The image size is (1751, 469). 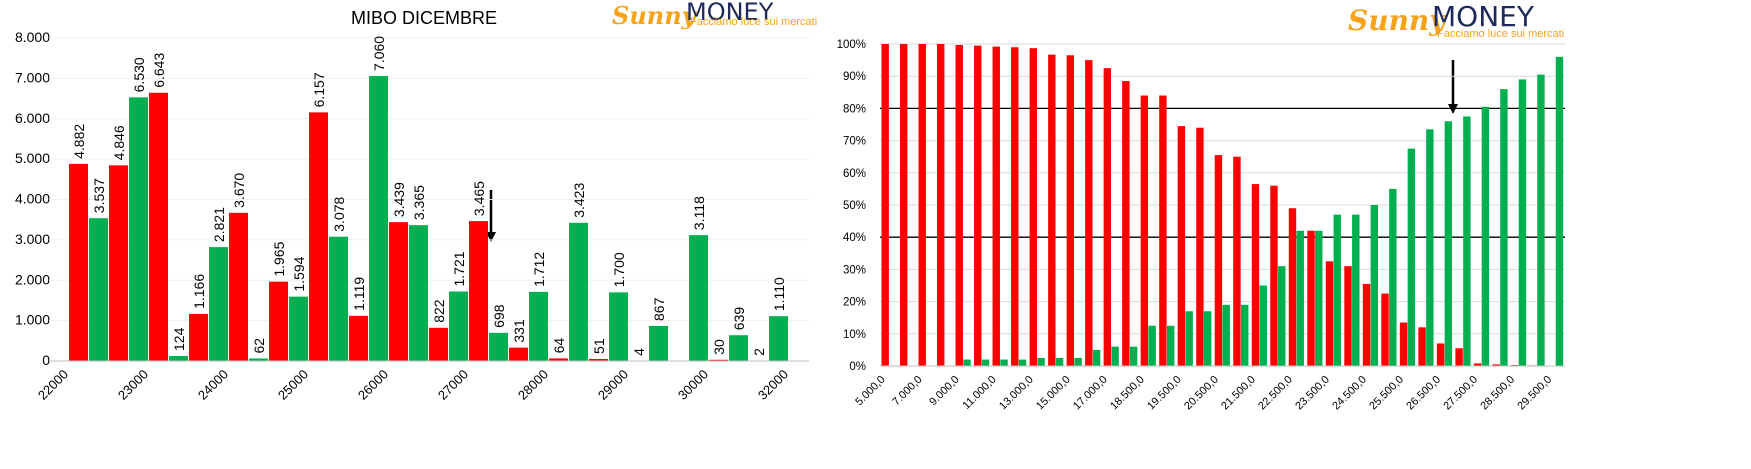 I want to click on y-tick-label: 3.000, so click(x=32, y=239).